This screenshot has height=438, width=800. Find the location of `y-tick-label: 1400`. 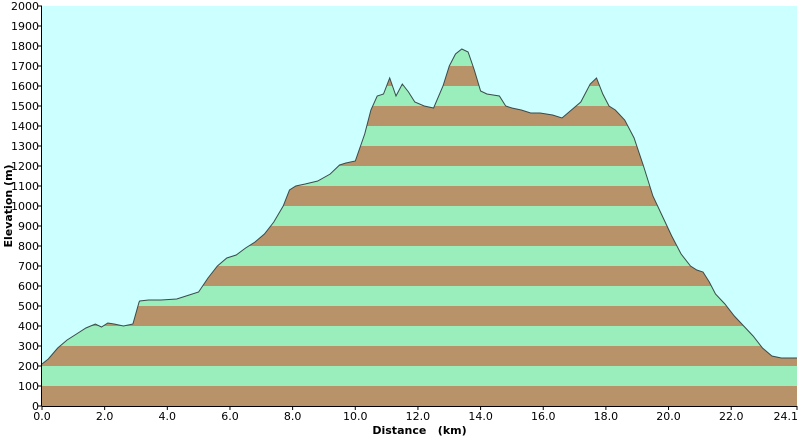

y-tick-label: 1400 is located at coordinates (25, 126).